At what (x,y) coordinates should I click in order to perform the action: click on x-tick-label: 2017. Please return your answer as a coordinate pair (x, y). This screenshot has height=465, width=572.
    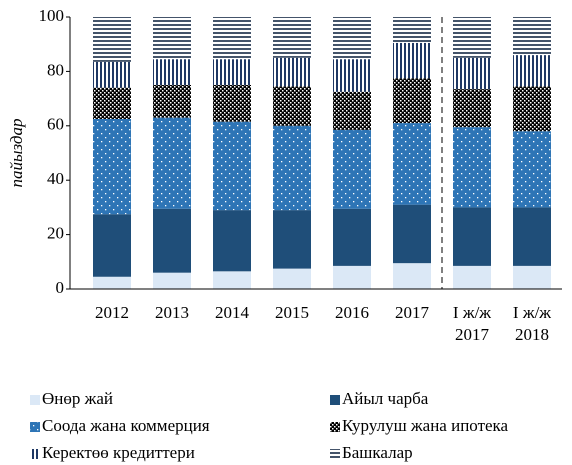
    Looking at the image, I should click on (412, 312).